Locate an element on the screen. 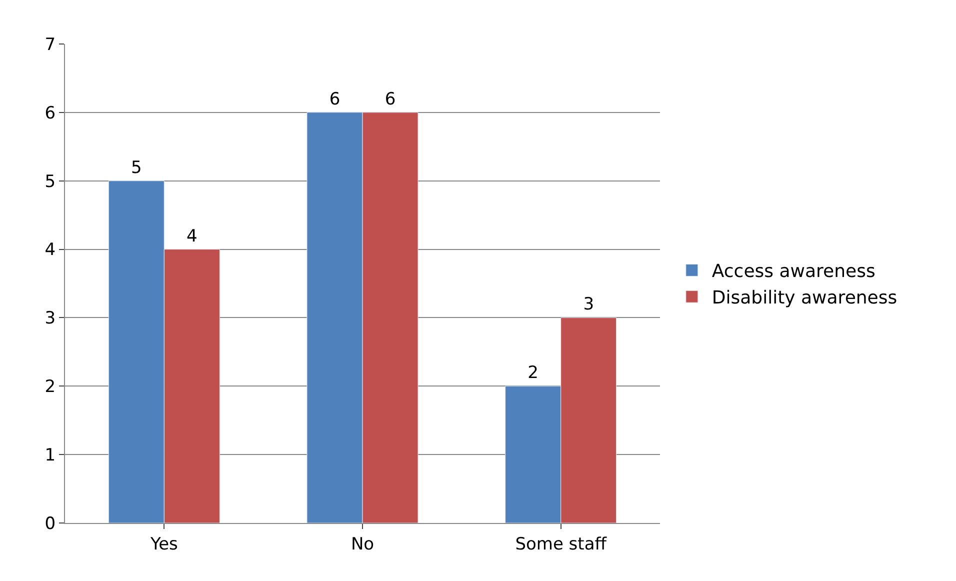  y-tick-label: 5 is located at coordinates (50, 182).